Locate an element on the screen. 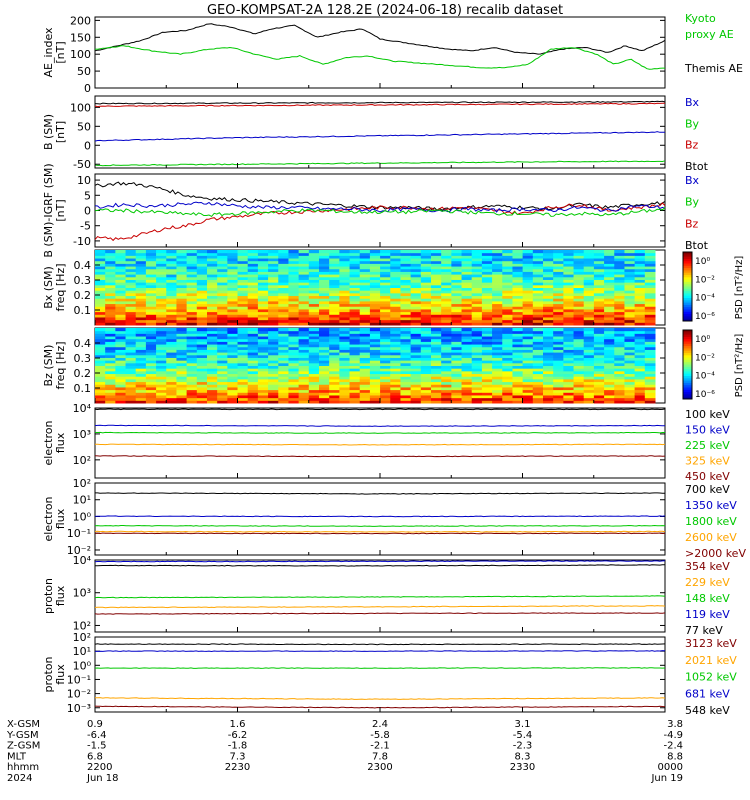  legend-entry: 119 keV is located at coordinates (707, 614).